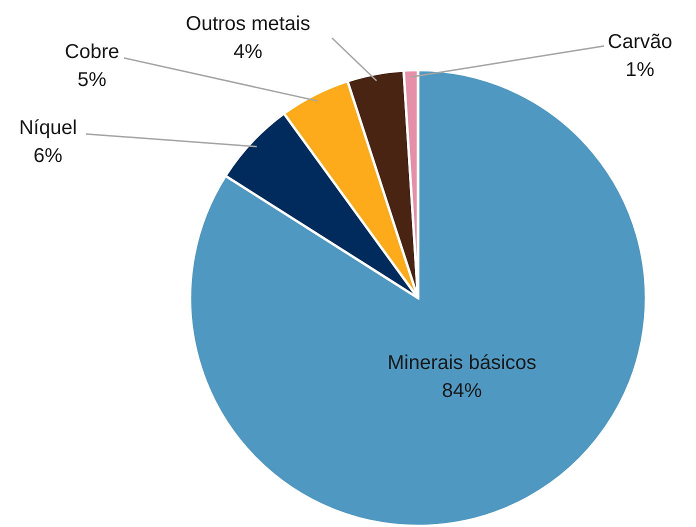 The width and height of the screenshot is (696, 527). What do you see at coordinates (640, 42) in the screenshot?
I see `slice-label: Carvão` at bounding box center [640, 42].